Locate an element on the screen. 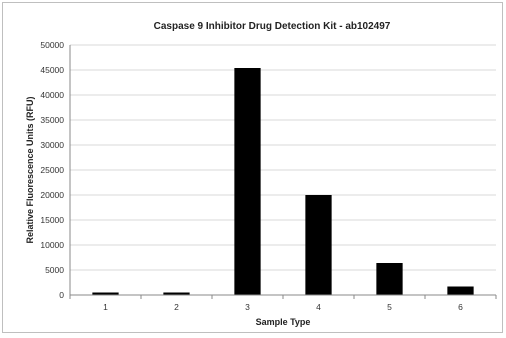  y-tick-label: 50000 is located at coordinates (52, 45).